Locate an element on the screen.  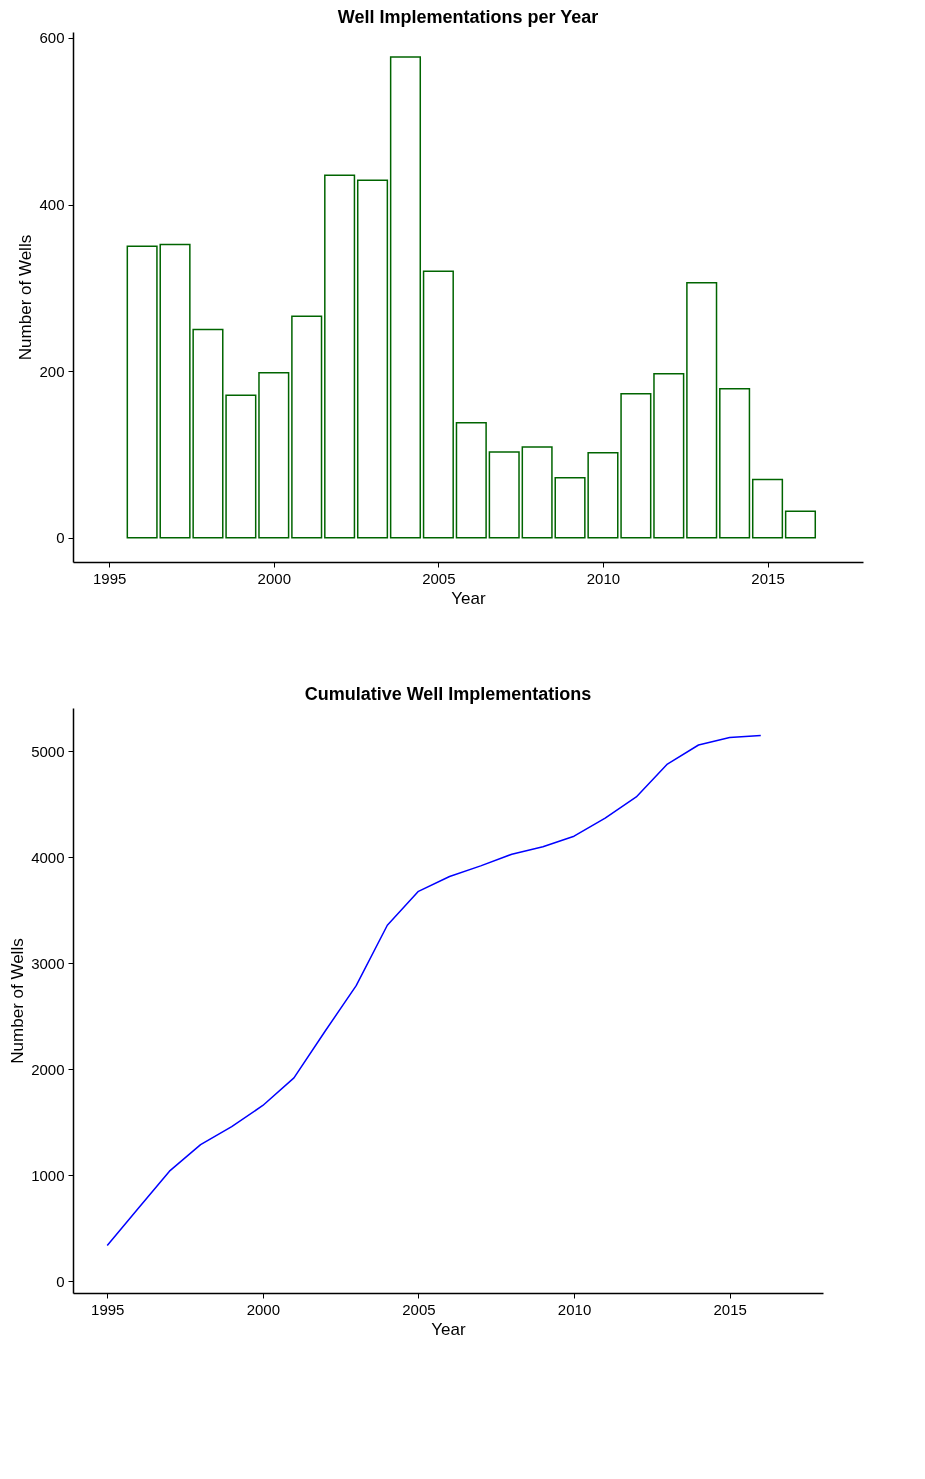
chart-title: Well Implementations per Year is located at coordinates (468, 16).